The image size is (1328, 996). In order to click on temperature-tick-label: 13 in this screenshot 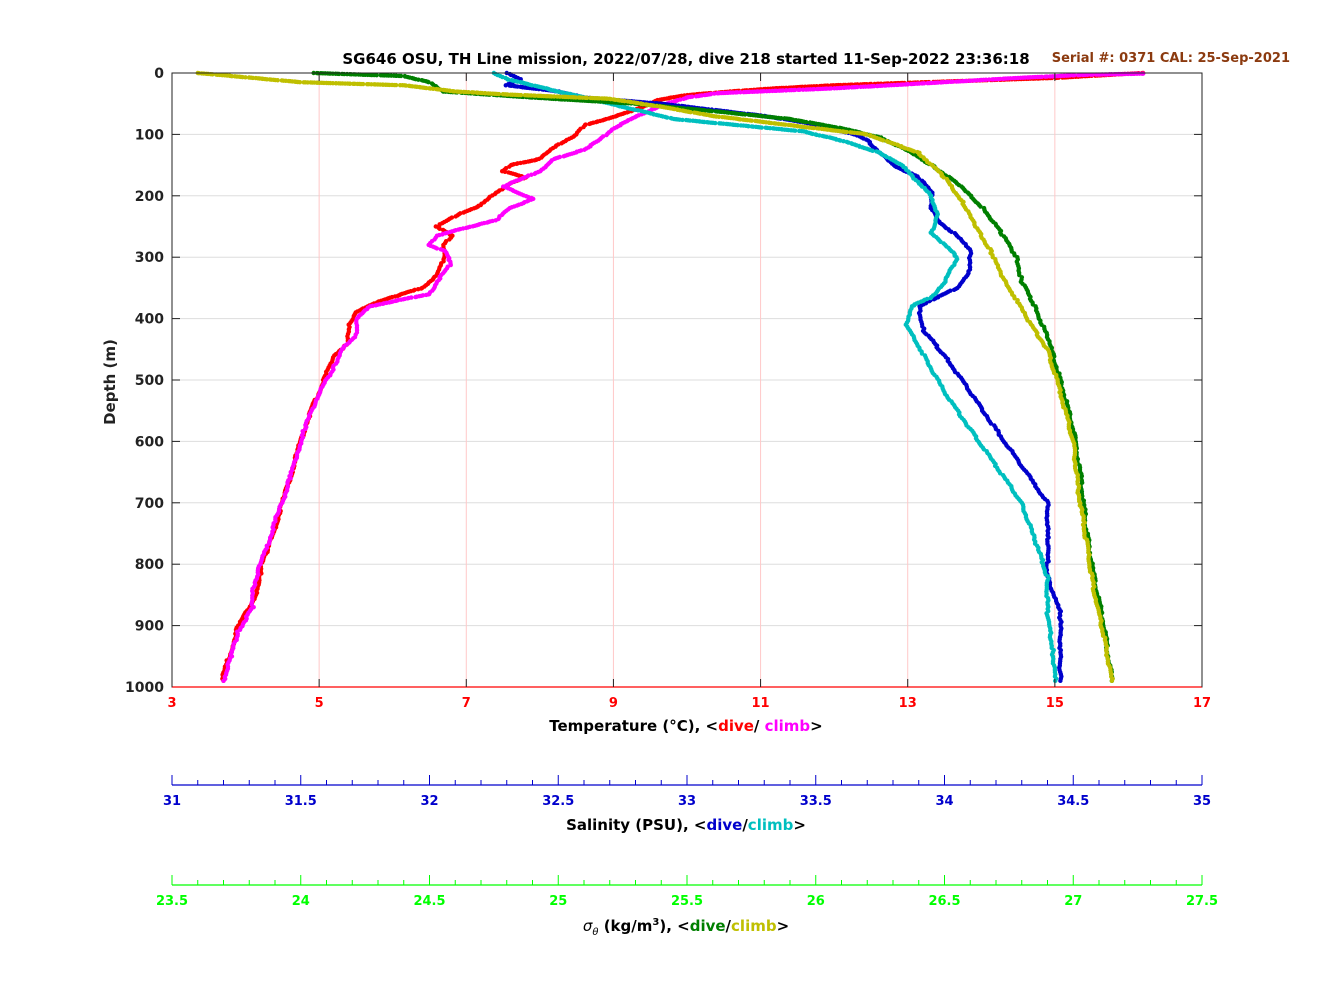, I will do `click(908, 703)`.